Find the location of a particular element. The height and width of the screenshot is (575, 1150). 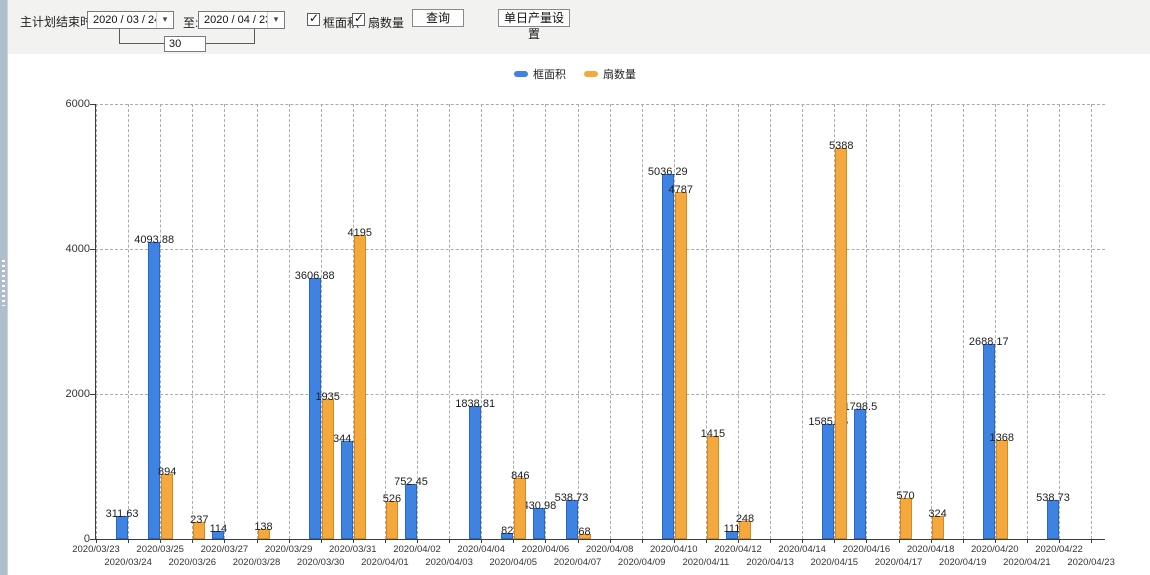

bar-value-label: 4093.88 is located at coordinates (154, 240).